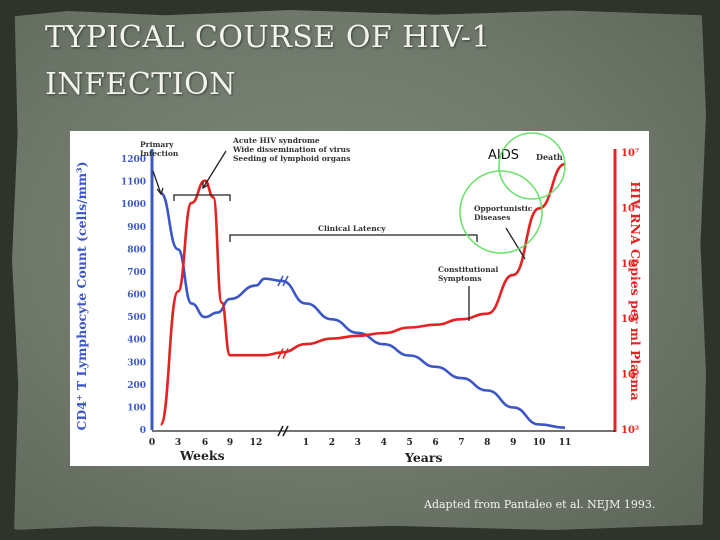 Image resolution: width=720 pixels, height=540 pixels. Describe the element at coordinates (635, 290) in the screenshot. I see `right-axis-label: HIV RNA Copies per ml Plasma` at that location.